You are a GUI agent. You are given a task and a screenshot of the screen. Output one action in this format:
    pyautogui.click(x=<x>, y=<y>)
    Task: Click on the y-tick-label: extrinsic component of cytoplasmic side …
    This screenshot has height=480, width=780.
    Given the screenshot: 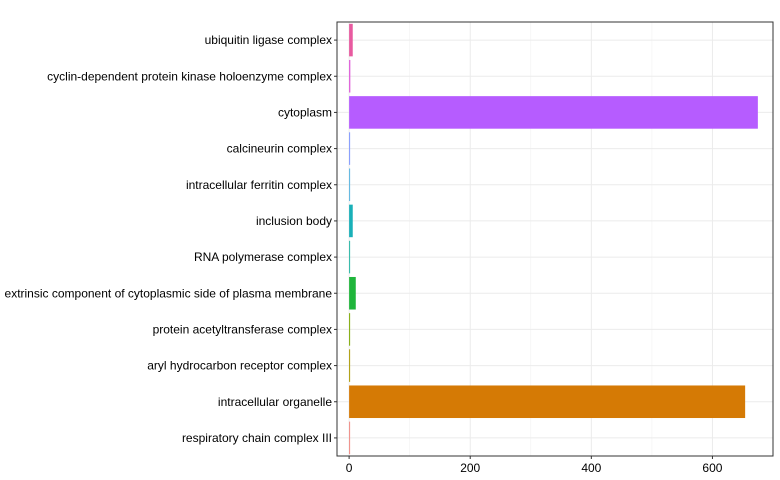 What is the action you would take?
    pyautogui.click(x=169, y=293)
    